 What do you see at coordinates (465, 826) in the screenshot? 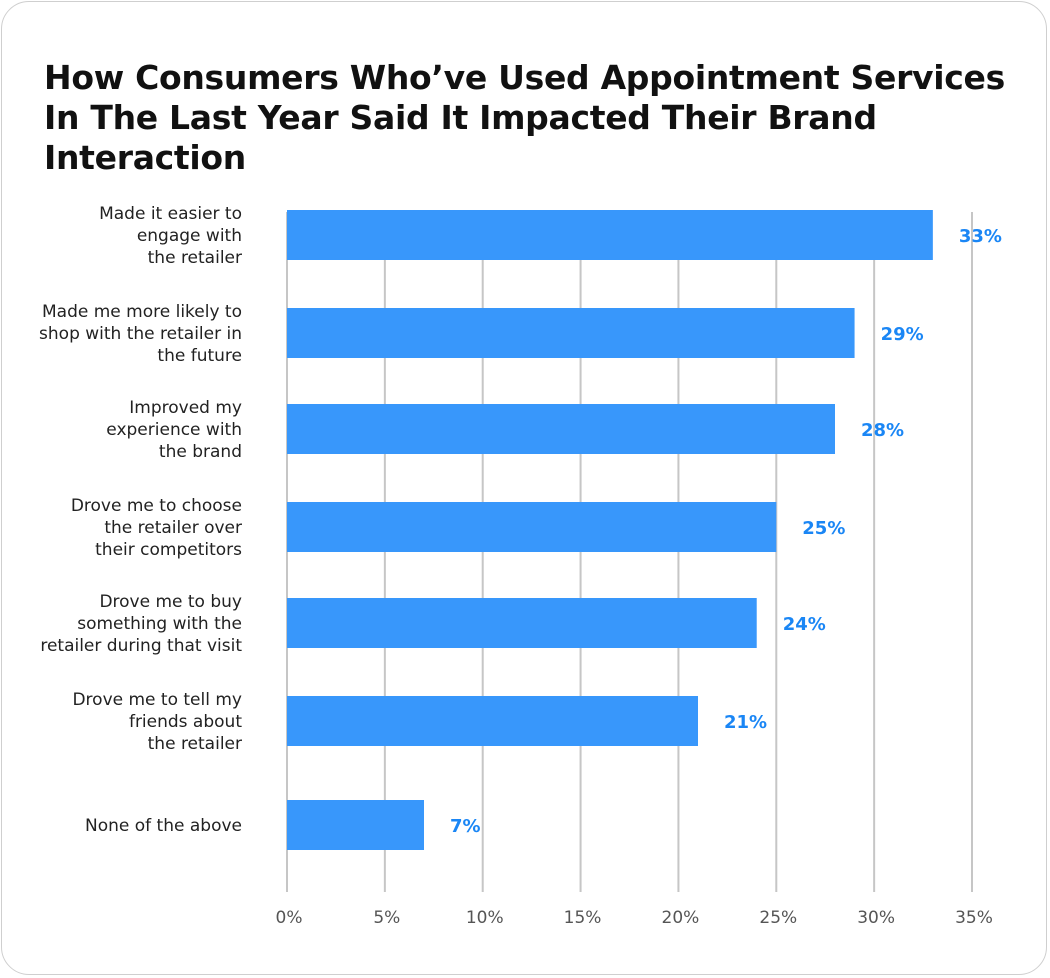
I see `data-label: 7%` at bounding box center [465, 826].